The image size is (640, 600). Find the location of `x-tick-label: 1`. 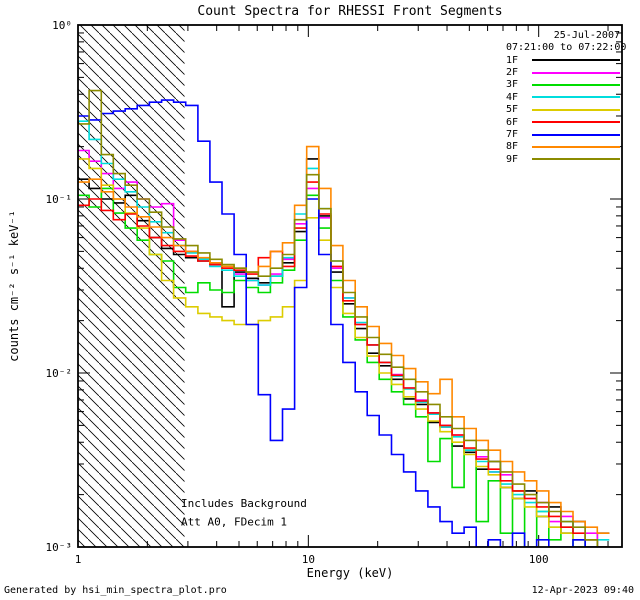

x-tick-label: 1 is located at coordinates (78, 559).